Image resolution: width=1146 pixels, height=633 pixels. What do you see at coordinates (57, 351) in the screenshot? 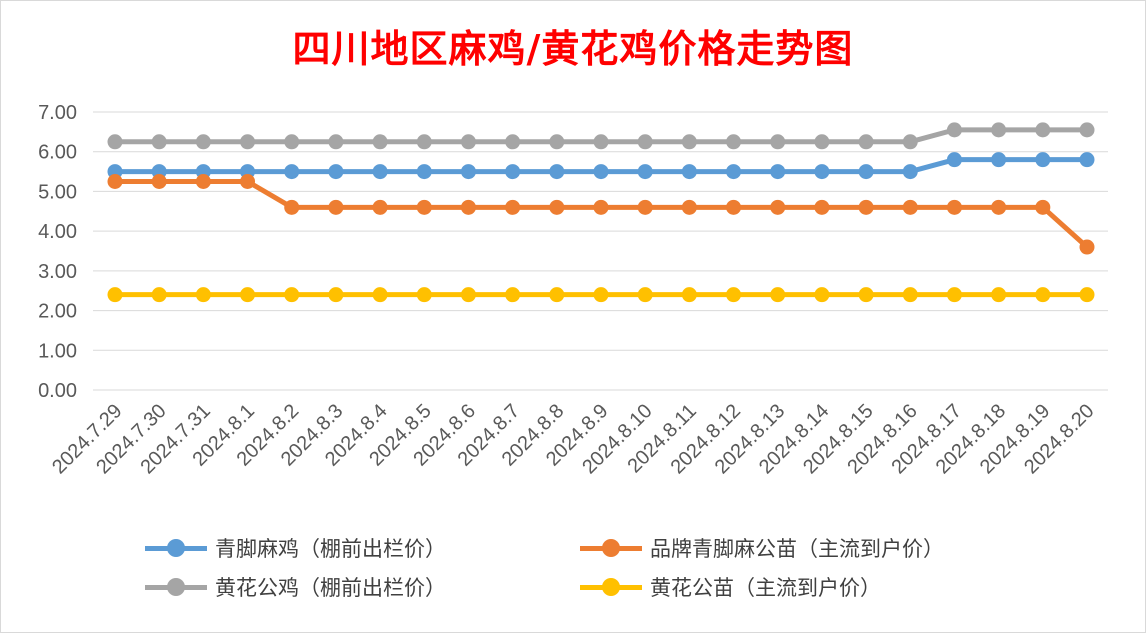
I see `y-tick-label: 1.00` at bounding box center [57, 351].